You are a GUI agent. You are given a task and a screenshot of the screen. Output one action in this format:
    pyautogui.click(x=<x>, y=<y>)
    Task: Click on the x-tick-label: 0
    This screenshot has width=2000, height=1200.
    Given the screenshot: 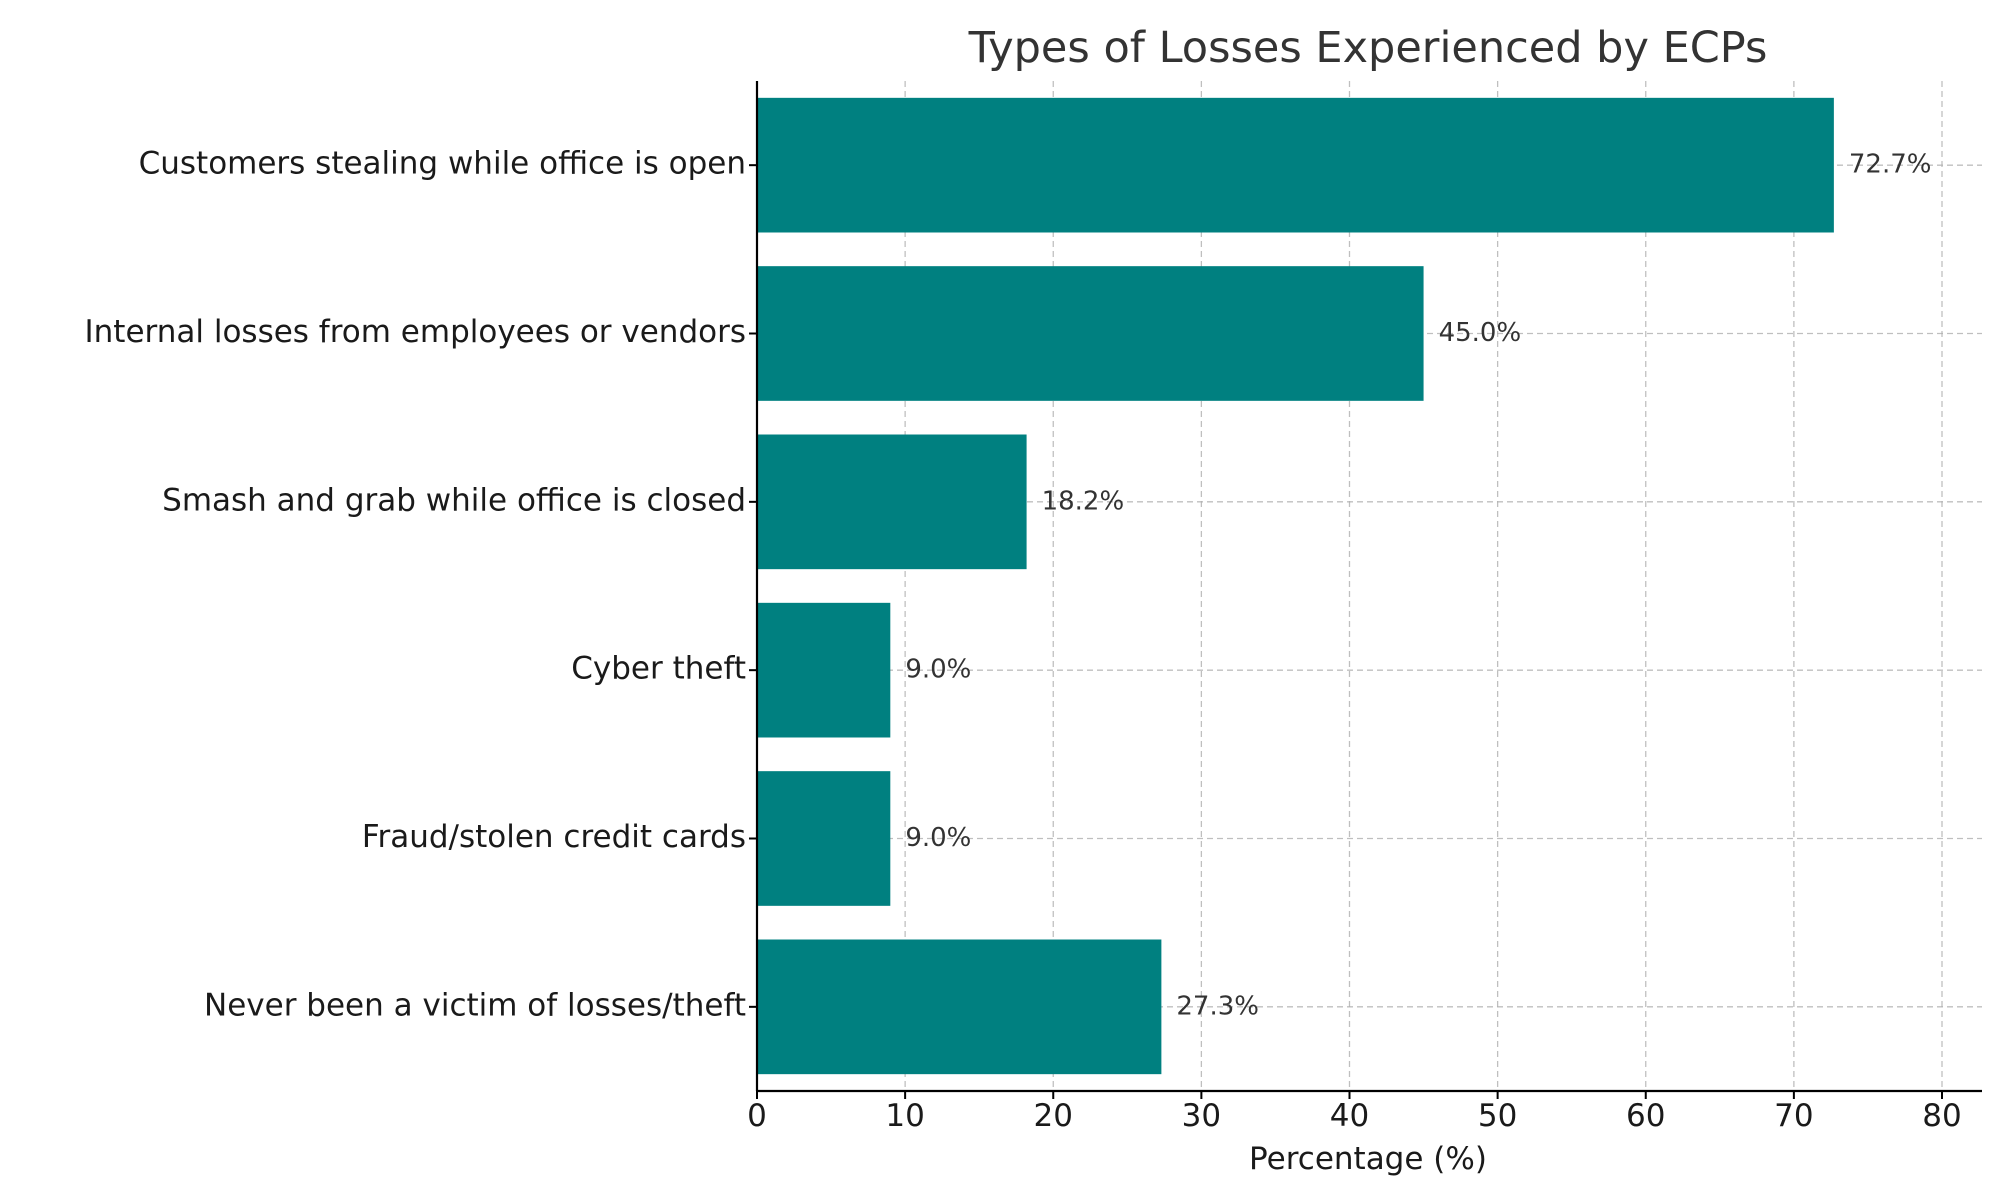 What is the action you would take?
    pyautogui.click(x=757, y=1116)
    